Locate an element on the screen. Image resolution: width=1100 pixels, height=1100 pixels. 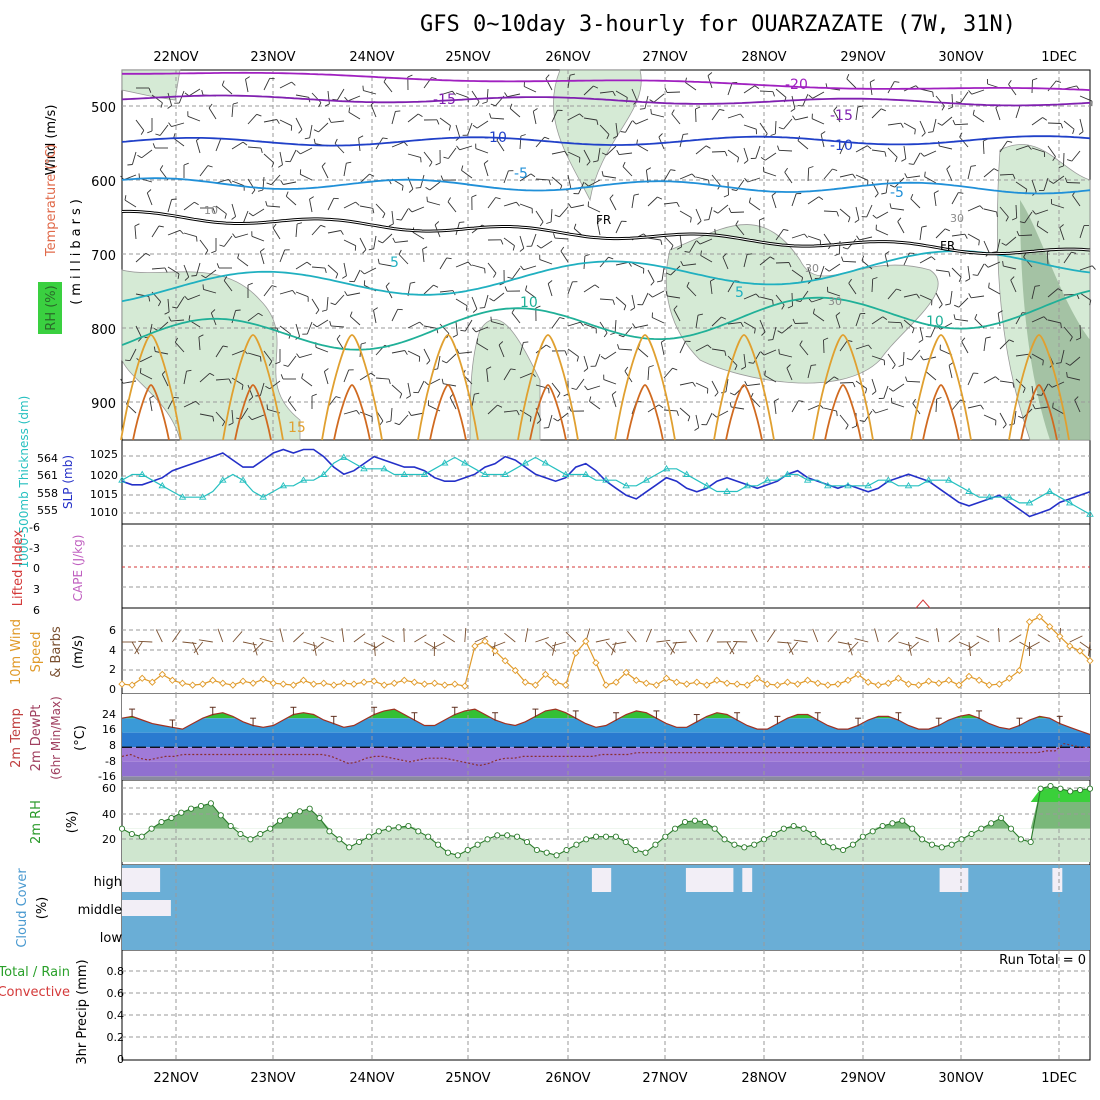
panel-frame is located at coordinates (606, 1005).